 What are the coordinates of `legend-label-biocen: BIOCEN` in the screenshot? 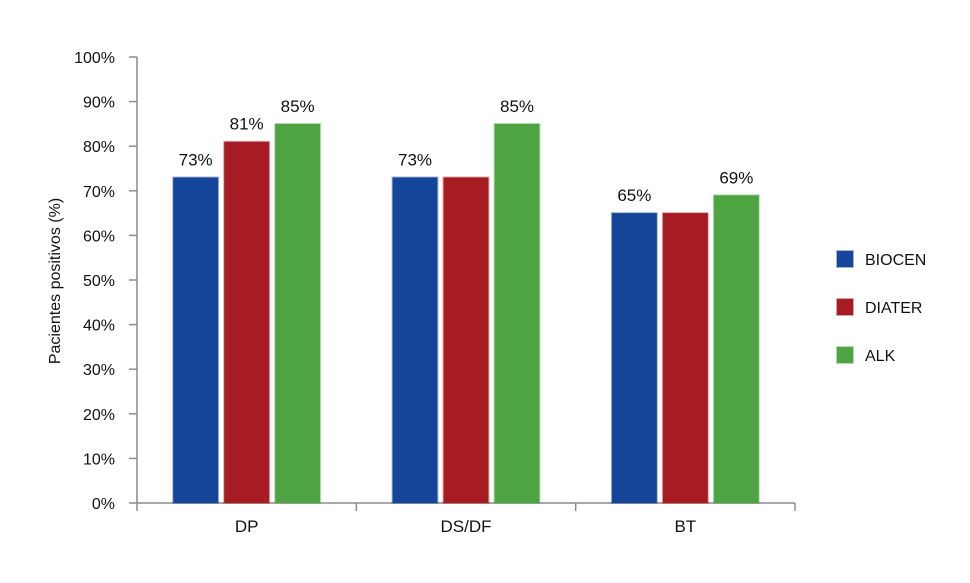 It's located at (895, 260).